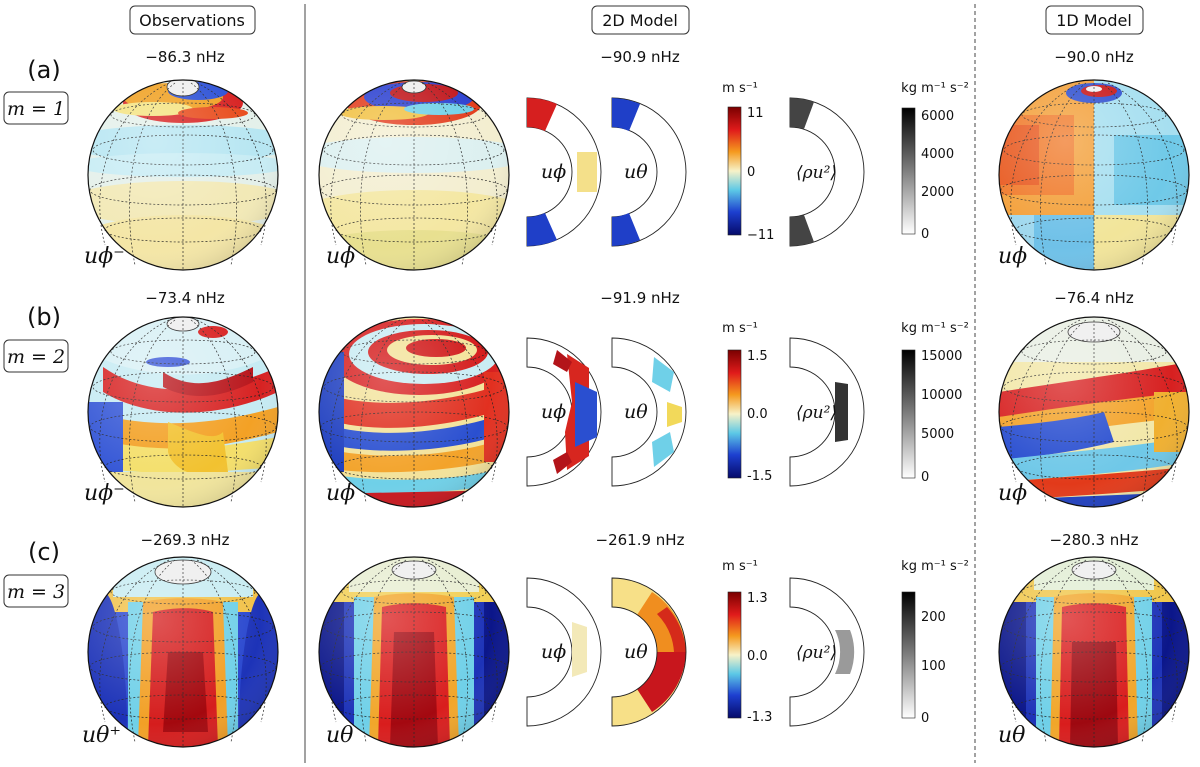 The width and height of the screenshot is (1200, 767). What do you see at coordinates (933, 617) in the screenshot?
I see `stress-tick: 200` at bounding box center [933, 617].